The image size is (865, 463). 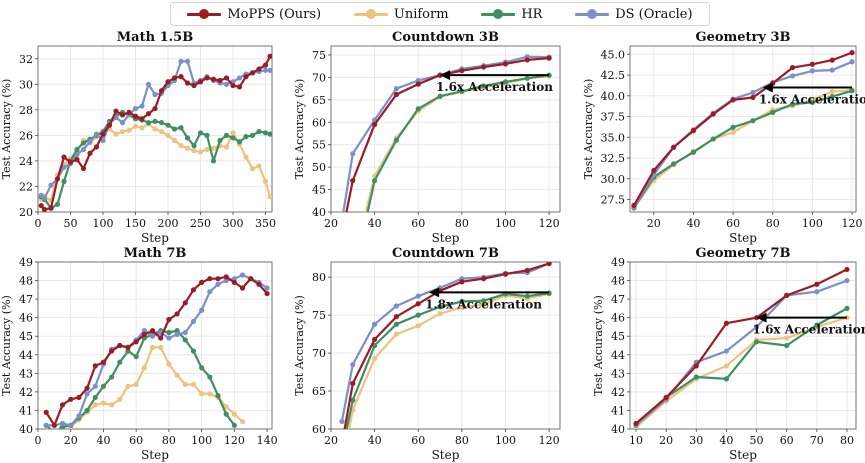 What do you see at coordinates (817, 440) in the screenshot?
I see `x-tick-label: 70` at bounding box center [817, 440].